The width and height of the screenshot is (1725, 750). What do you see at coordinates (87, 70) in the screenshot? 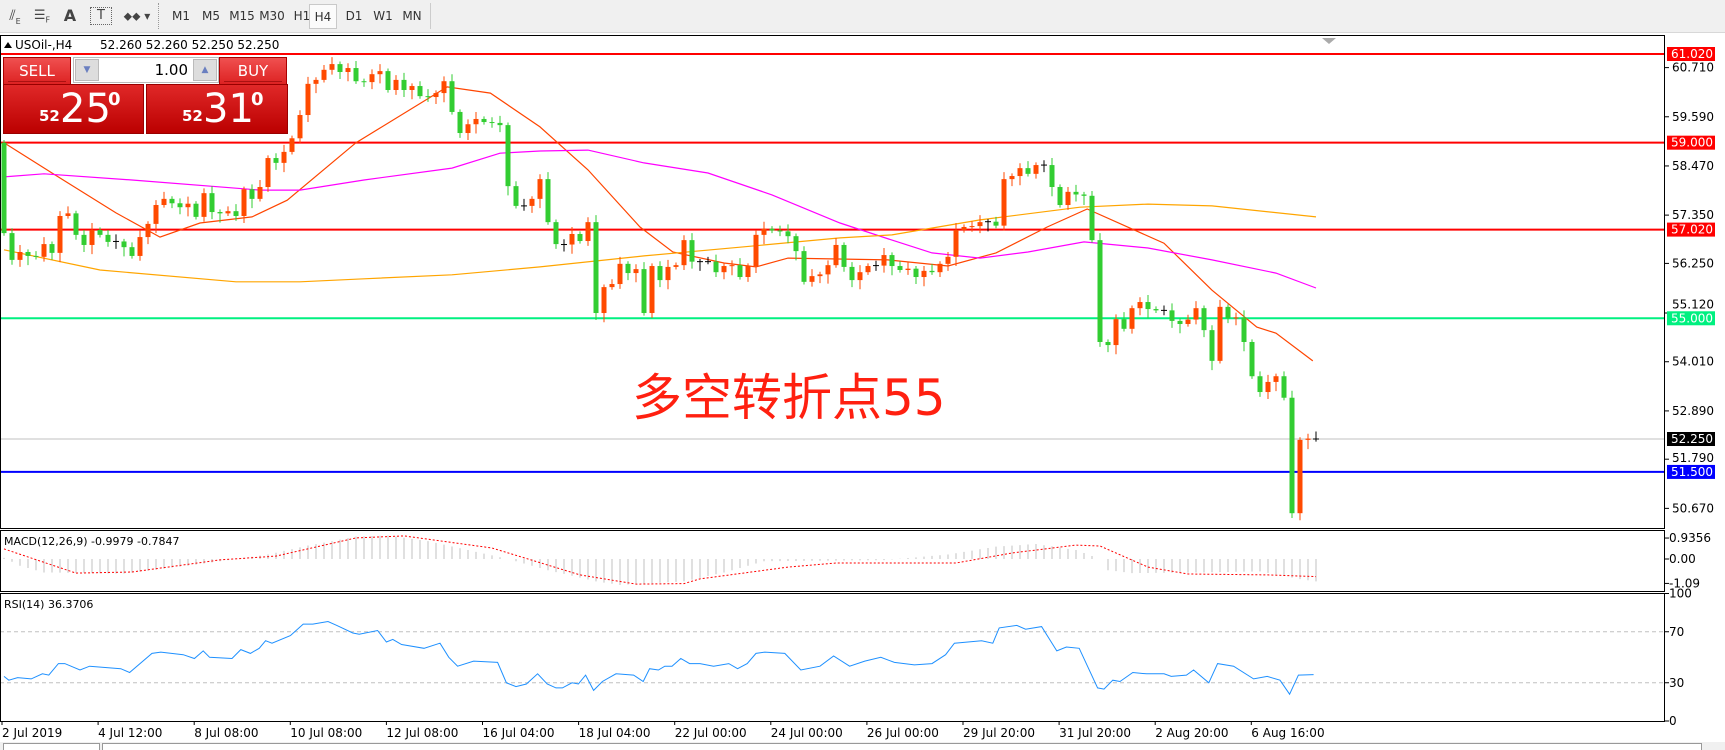
I see `lot-decrease-icon: ▼` at bounding box center [87, 70].